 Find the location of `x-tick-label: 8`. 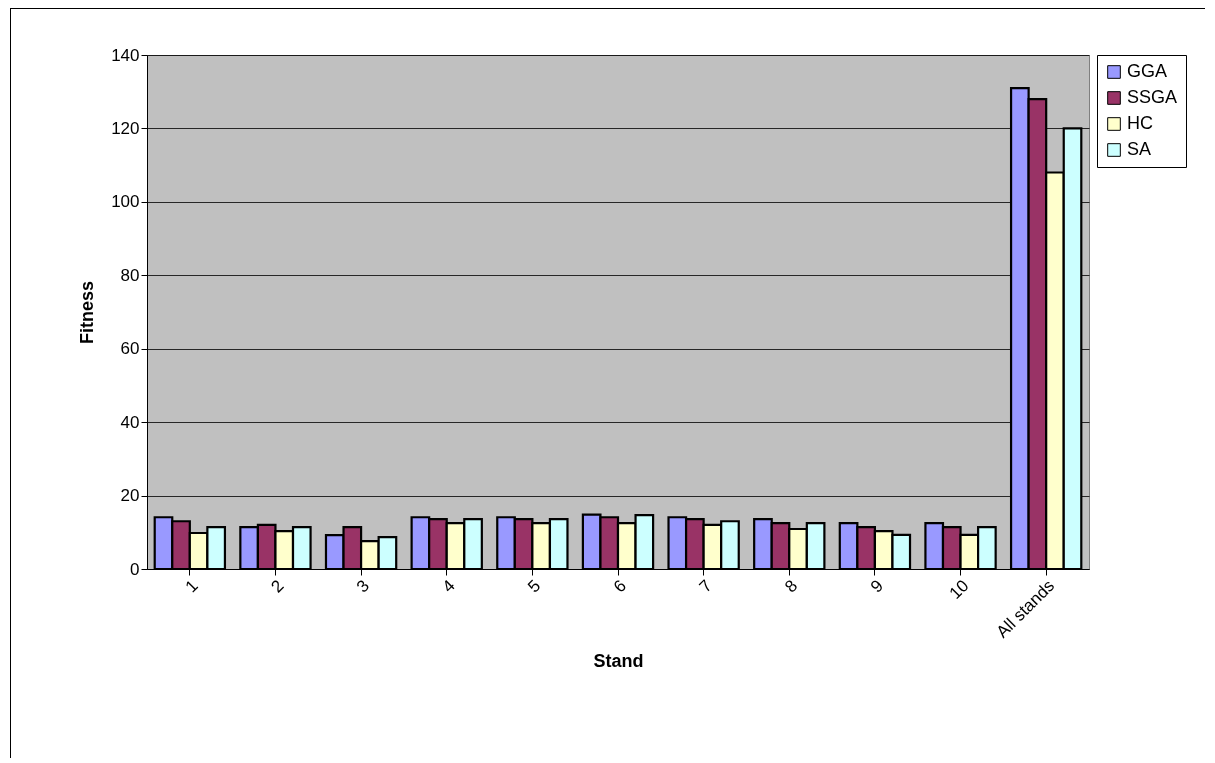

x-tick-label: 8 is located at coordinates (791, 586).